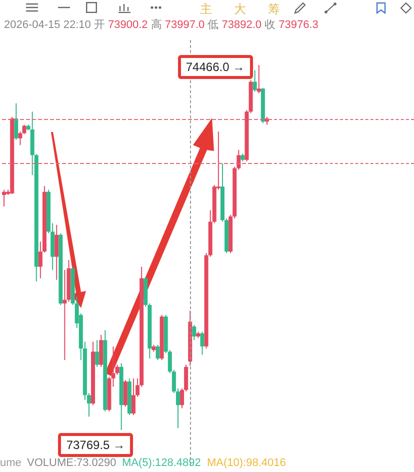 The width and height of the screenshot is (414, 472). Describe the element at coordinates (161, 25) in the screenshot. I see `text: 2026-04-15 22:10 开 73900.2 高 73997.0 低 73892.0 收 73976.3` at that location.